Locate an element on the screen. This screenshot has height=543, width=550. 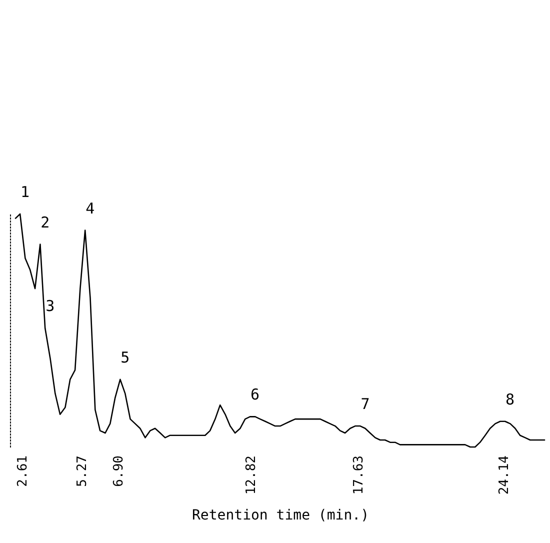
x-tick-label: 24.14 is located at coordinates (504, 475).